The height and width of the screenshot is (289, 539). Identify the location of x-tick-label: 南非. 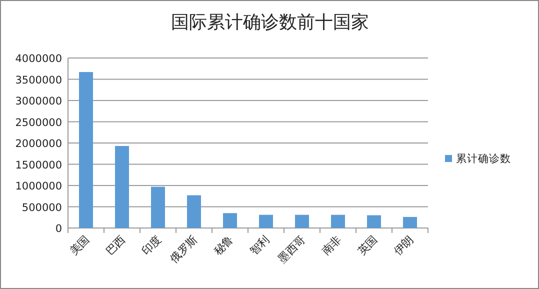
(331, 245).